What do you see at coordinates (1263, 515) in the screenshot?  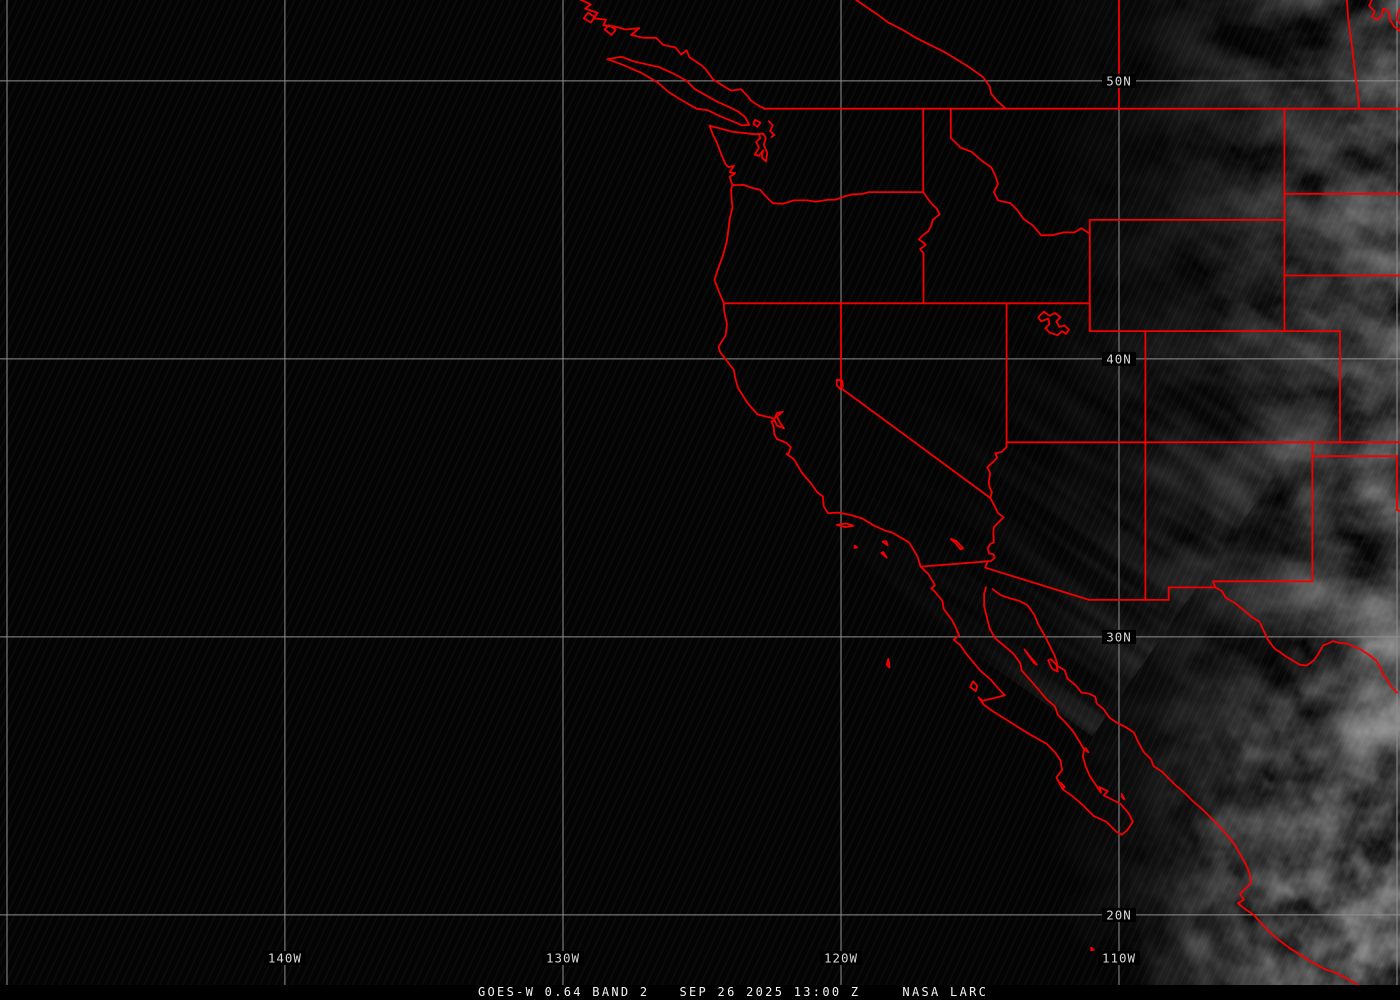 I see `map-feature-nm_tx_border` at bounding box center [1263, 515].